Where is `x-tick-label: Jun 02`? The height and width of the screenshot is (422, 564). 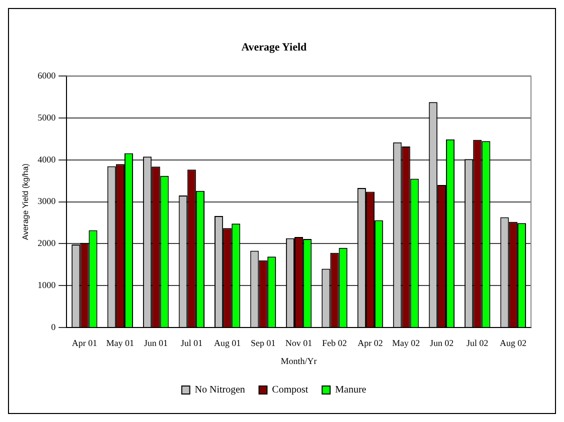
x-tick-label: Jun 02 is located at coordinates (442, 343).